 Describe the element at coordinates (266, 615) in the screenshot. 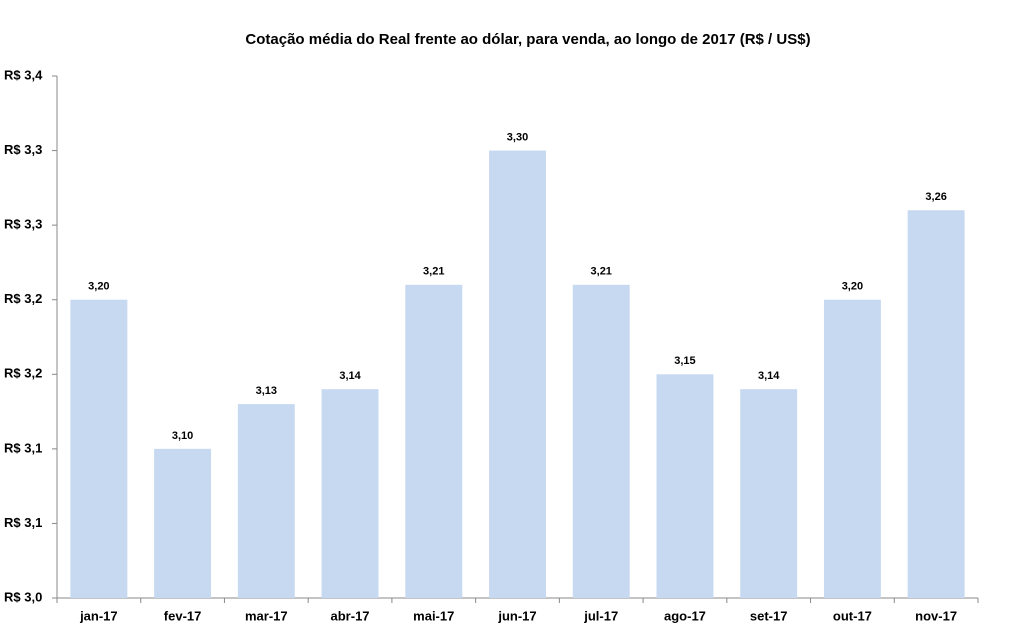

I see `x-tick-label: mar-17` at that location.